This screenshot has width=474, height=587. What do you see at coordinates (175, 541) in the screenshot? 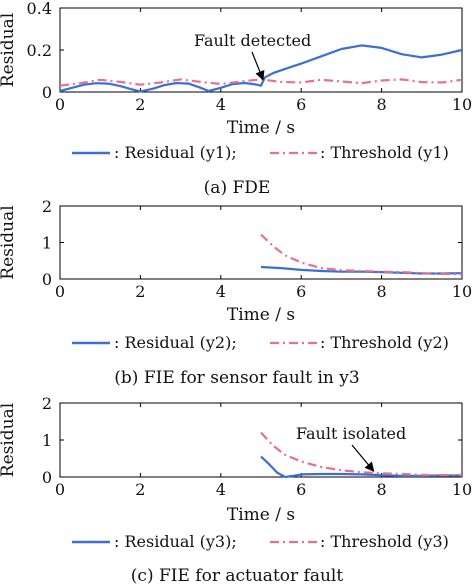
I see `legend-label-residual: : Residual (y3);` at bounding box center [175, 541].